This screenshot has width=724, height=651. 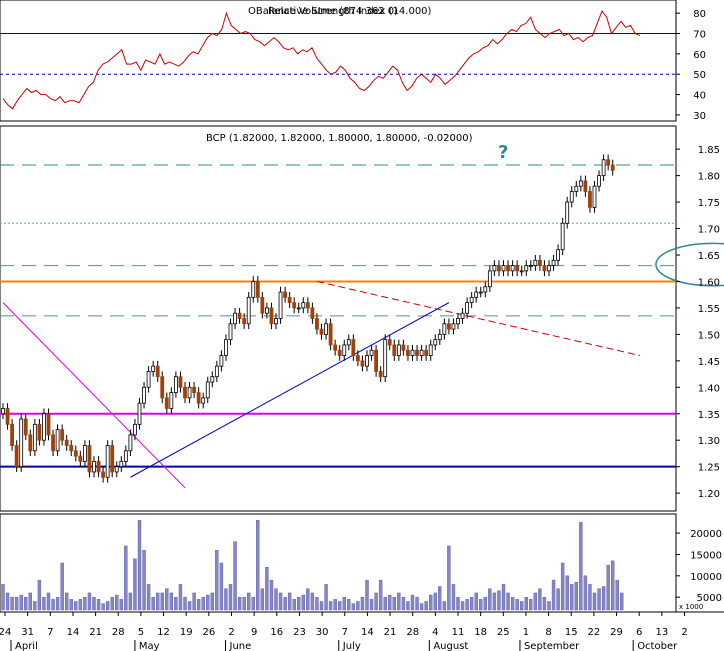 I want to click on rsi-line-series, so click(x=321, y=60).